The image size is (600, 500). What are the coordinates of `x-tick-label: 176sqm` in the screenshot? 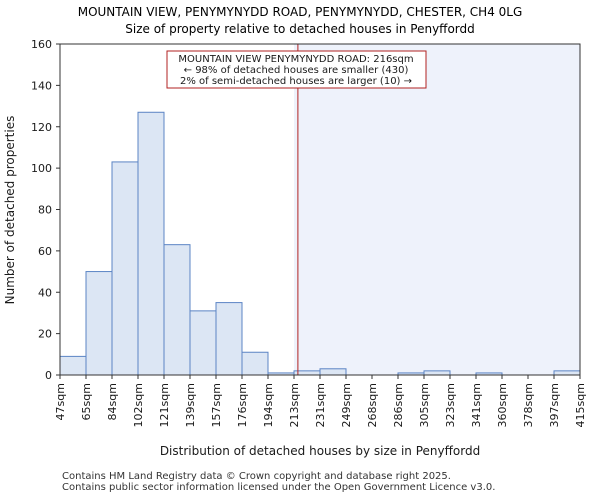 It's located at (242, 405).